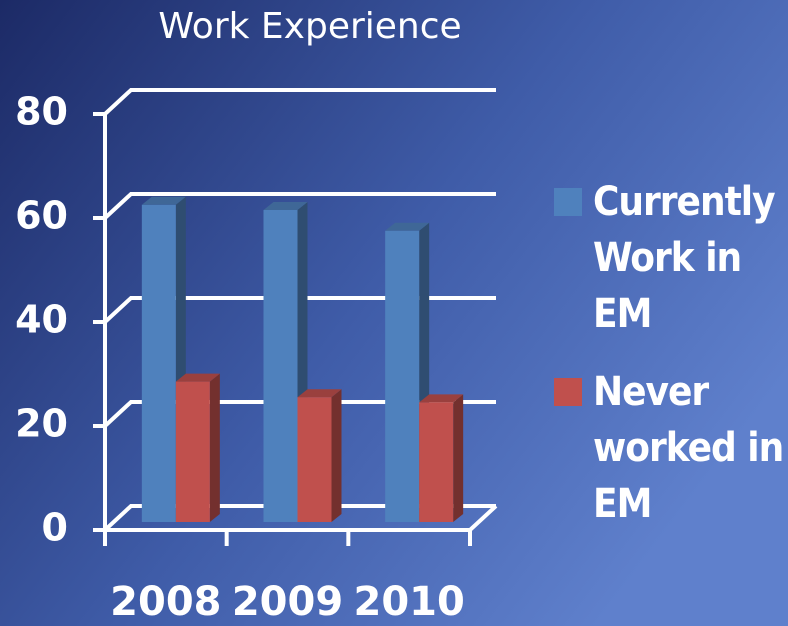 This screenshot has height=626, width=788. Describe the element at coordinates (684, 258) in the screenshot. I see `legend-label: Currently Work in EM` at that location.